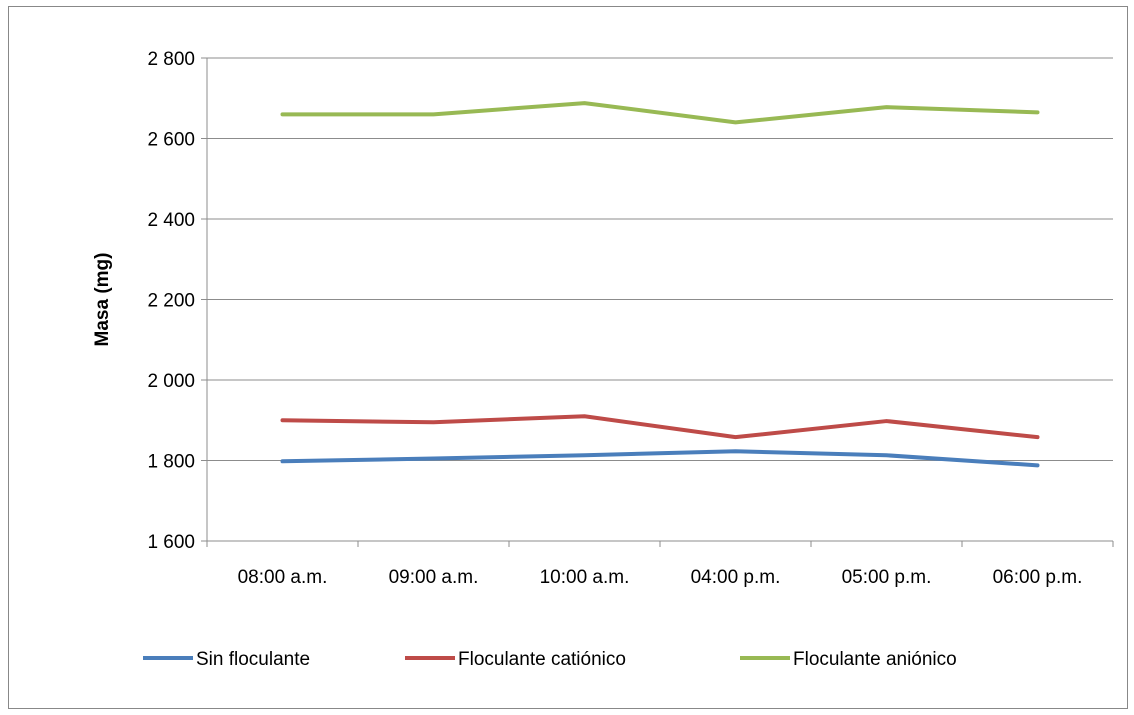 This screenshot has width=1134, height=715. Describe the element at coordinates (1038, 577) in the screenshot. I see `x-tick-label: 06:00 p.m.` at that location.